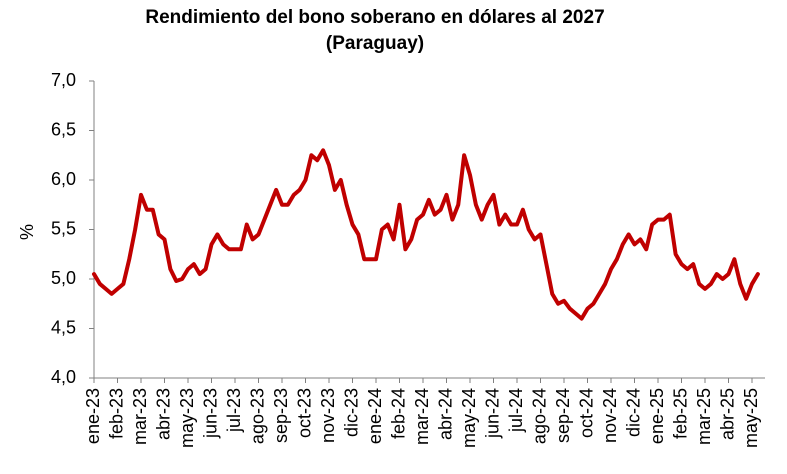  Describe the element at coordinates (187, 418) in the screenshot. I see `x-tick-label: may-23` at that location.